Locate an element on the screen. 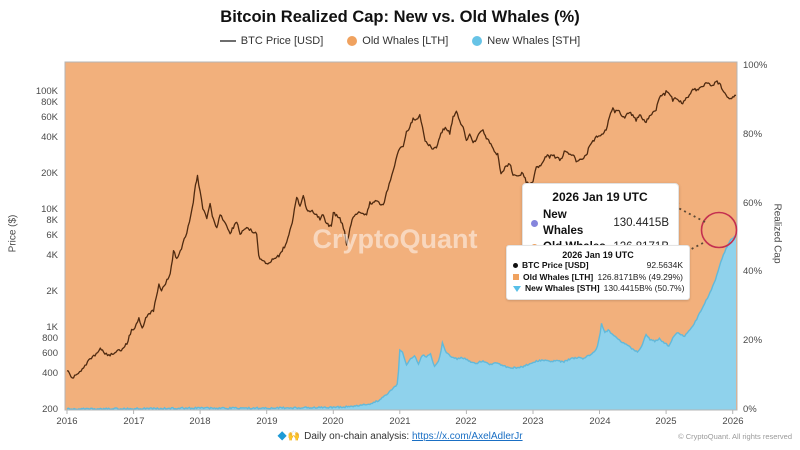 This screenshot has width=800, height=450. copyright-text: © CryptoQuant. All rights reserved is located at coordinates (735, 436).